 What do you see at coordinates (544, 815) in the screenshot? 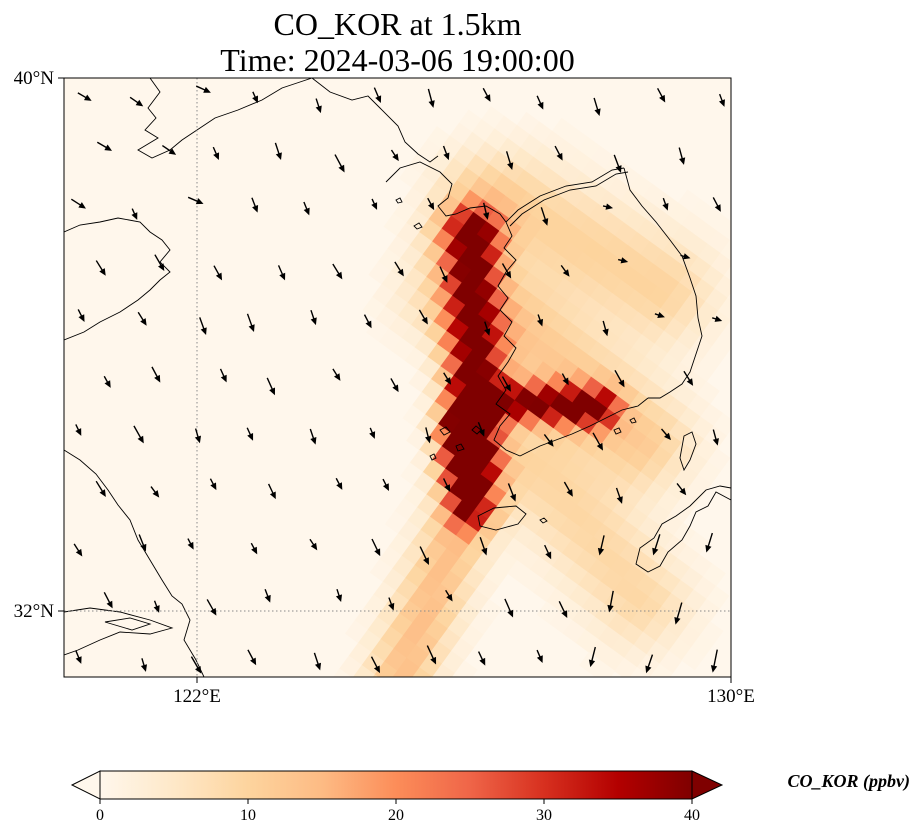
I see `colorbar-tick-label-30: 30` at bounding box center [544, 815].